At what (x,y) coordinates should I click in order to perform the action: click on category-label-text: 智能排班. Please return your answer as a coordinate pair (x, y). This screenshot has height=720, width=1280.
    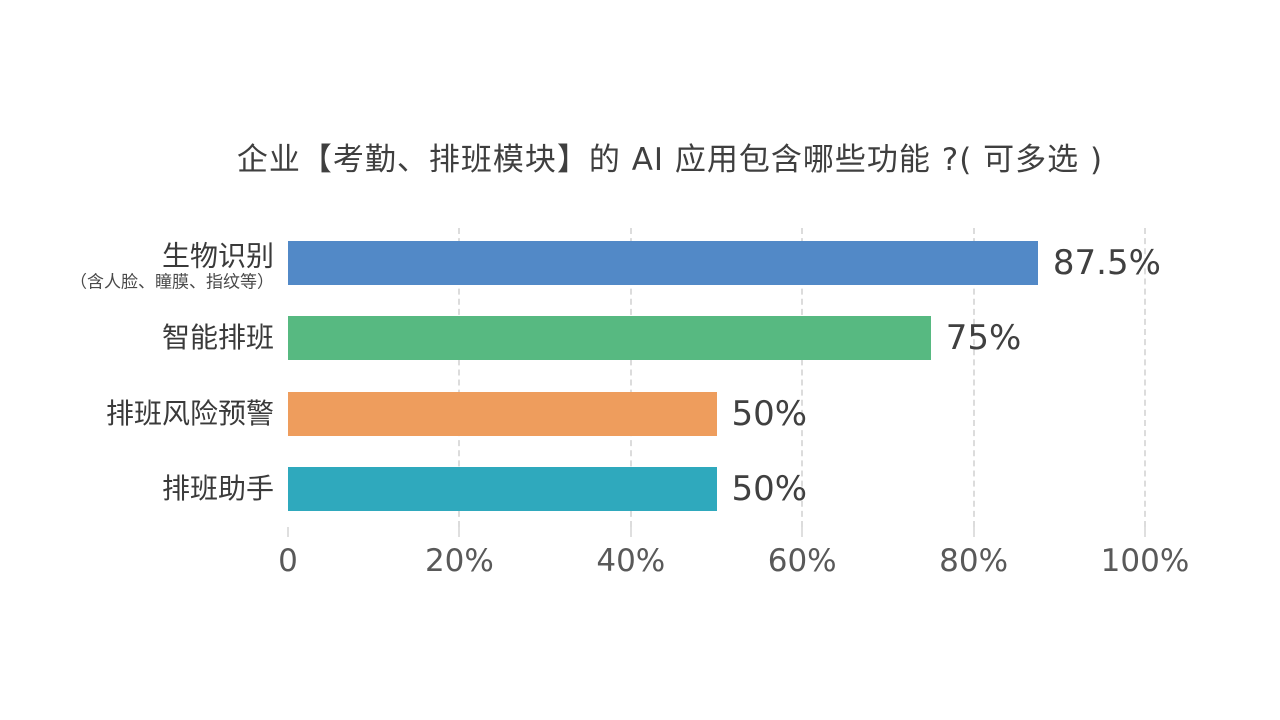
    Looking at the image, I should click on (217, 337).